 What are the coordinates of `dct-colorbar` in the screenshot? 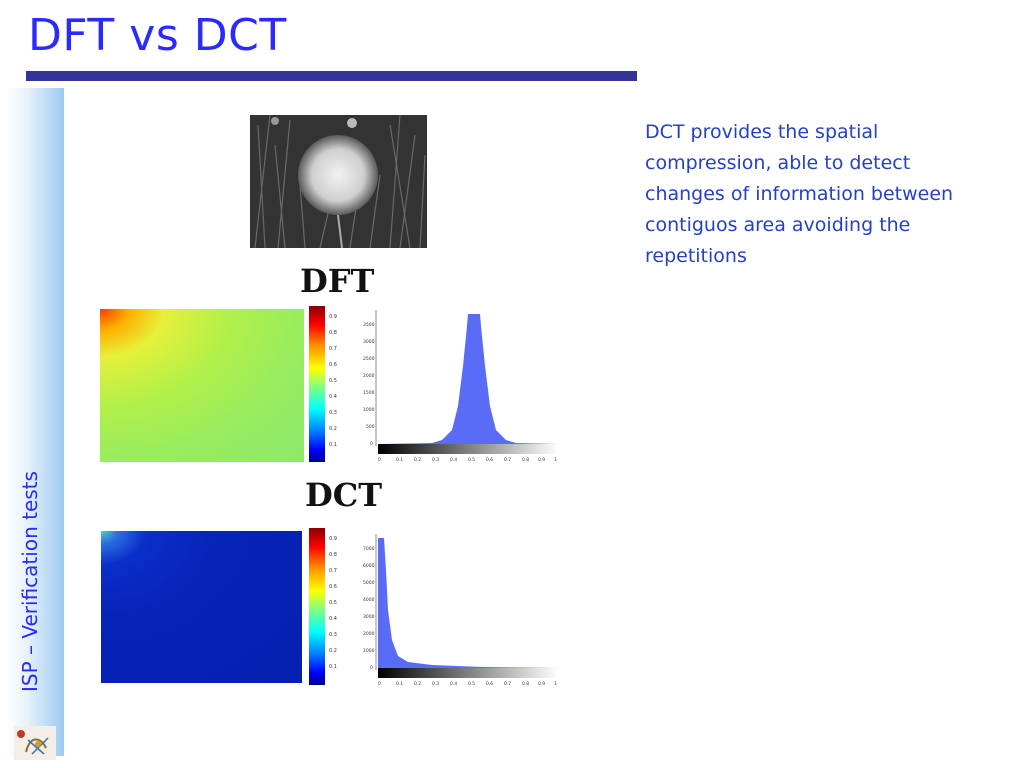 It's located at (317, 606).